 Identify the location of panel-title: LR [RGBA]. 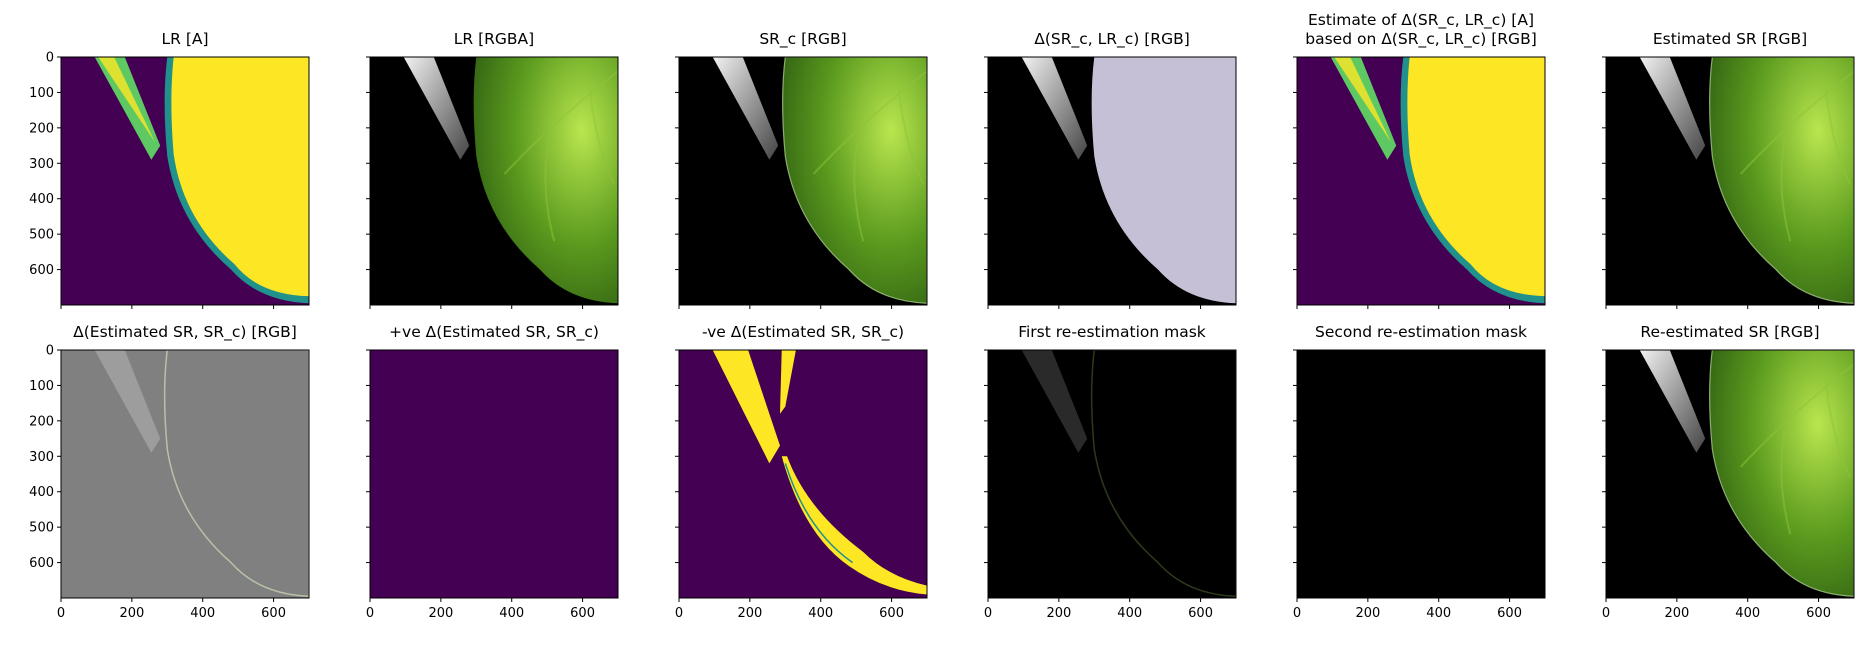
(494, 39).